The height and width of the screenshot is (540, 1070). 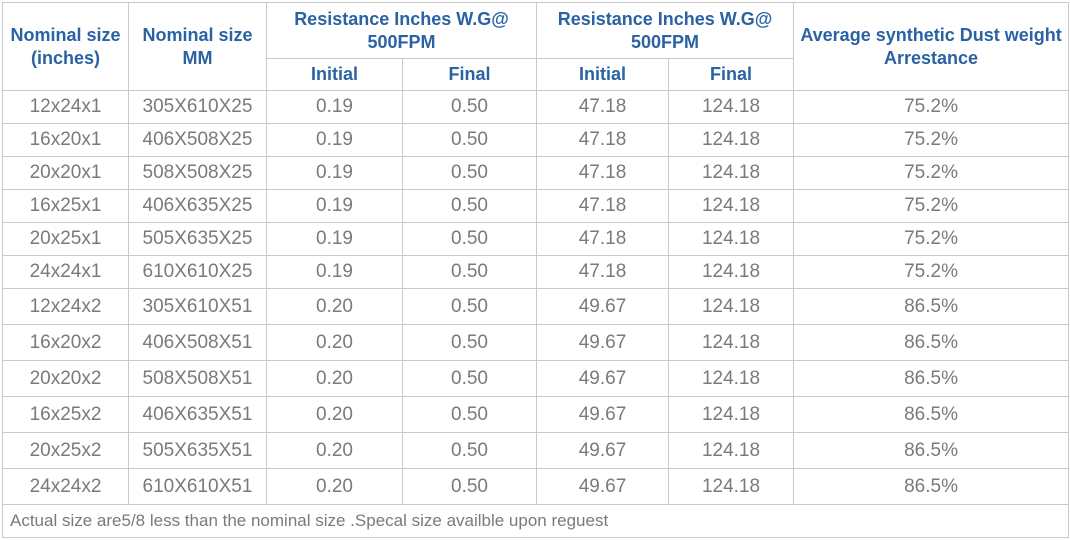 I want to click on cell-nominal-inches: 24x24x1, so click(x=65, y=272).